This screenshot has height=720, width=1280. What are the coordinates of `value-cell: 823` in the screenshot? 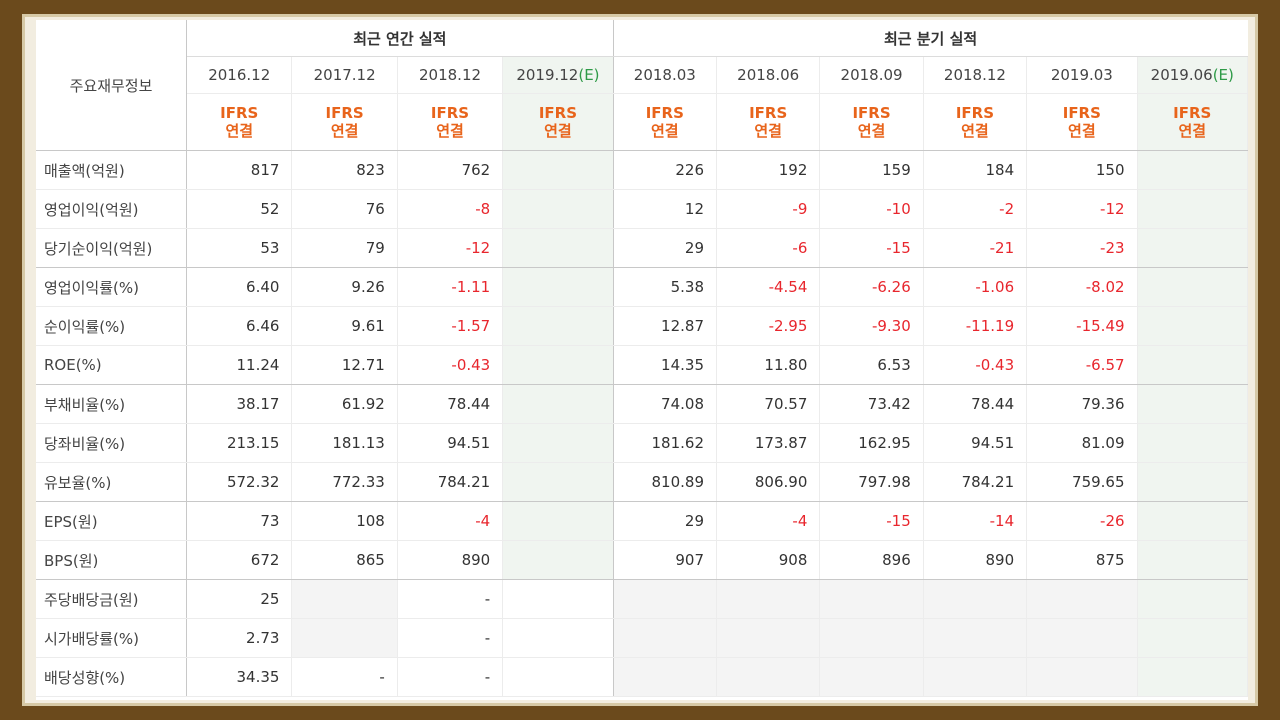 It's located at (344, 170).